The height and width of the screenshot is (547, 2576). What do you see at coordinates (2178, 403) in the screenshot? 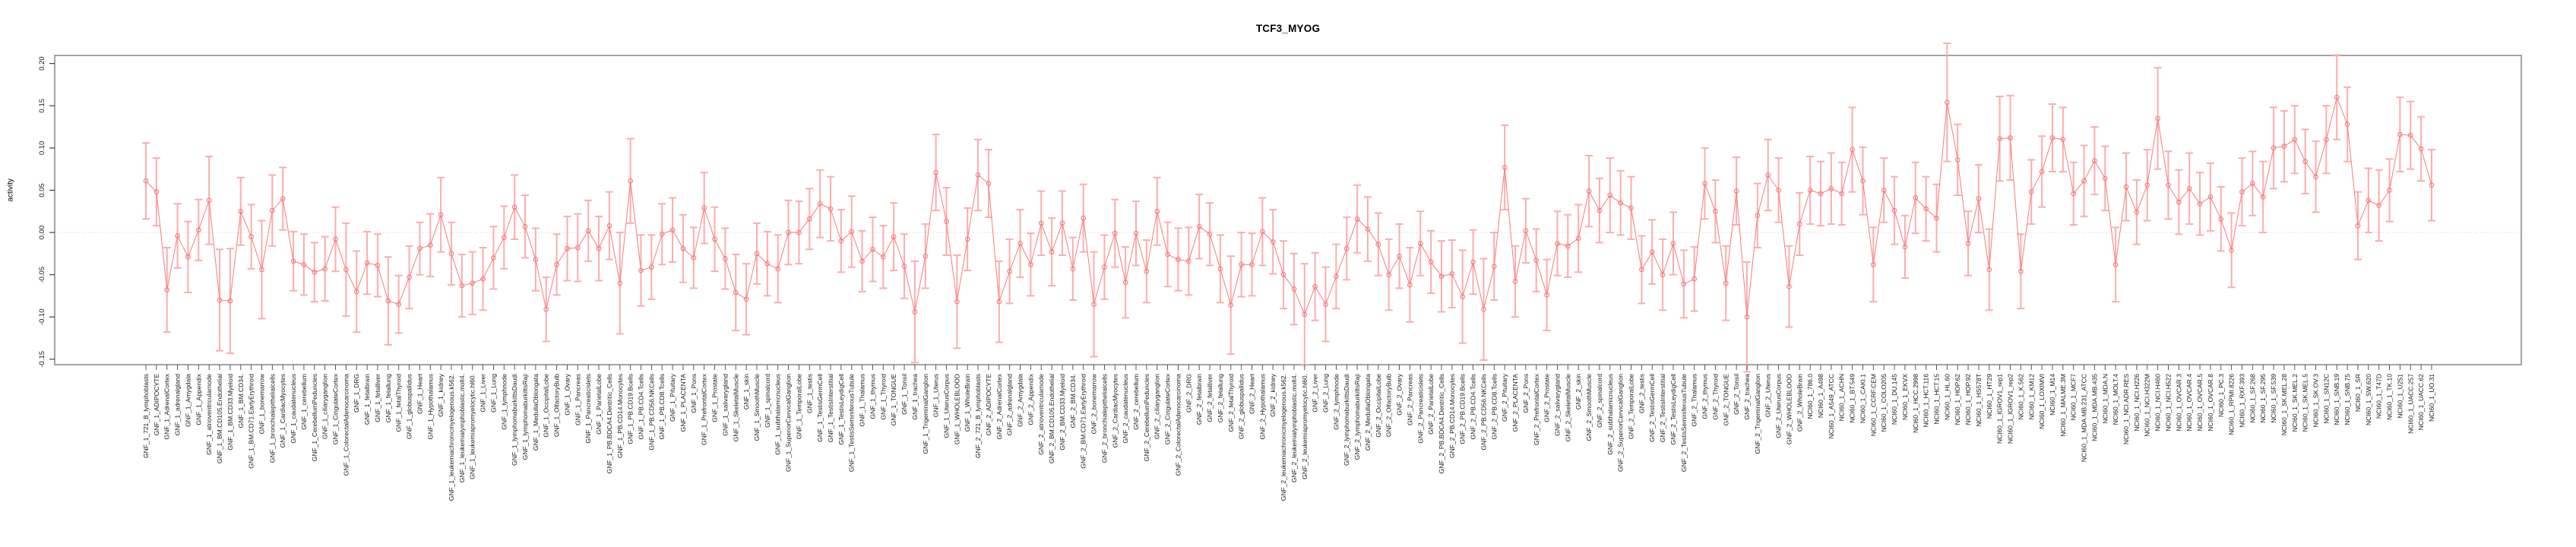
I see `x-tick-label: NCI60_1_OVCAR.3` at bounding box center [2178, 403].